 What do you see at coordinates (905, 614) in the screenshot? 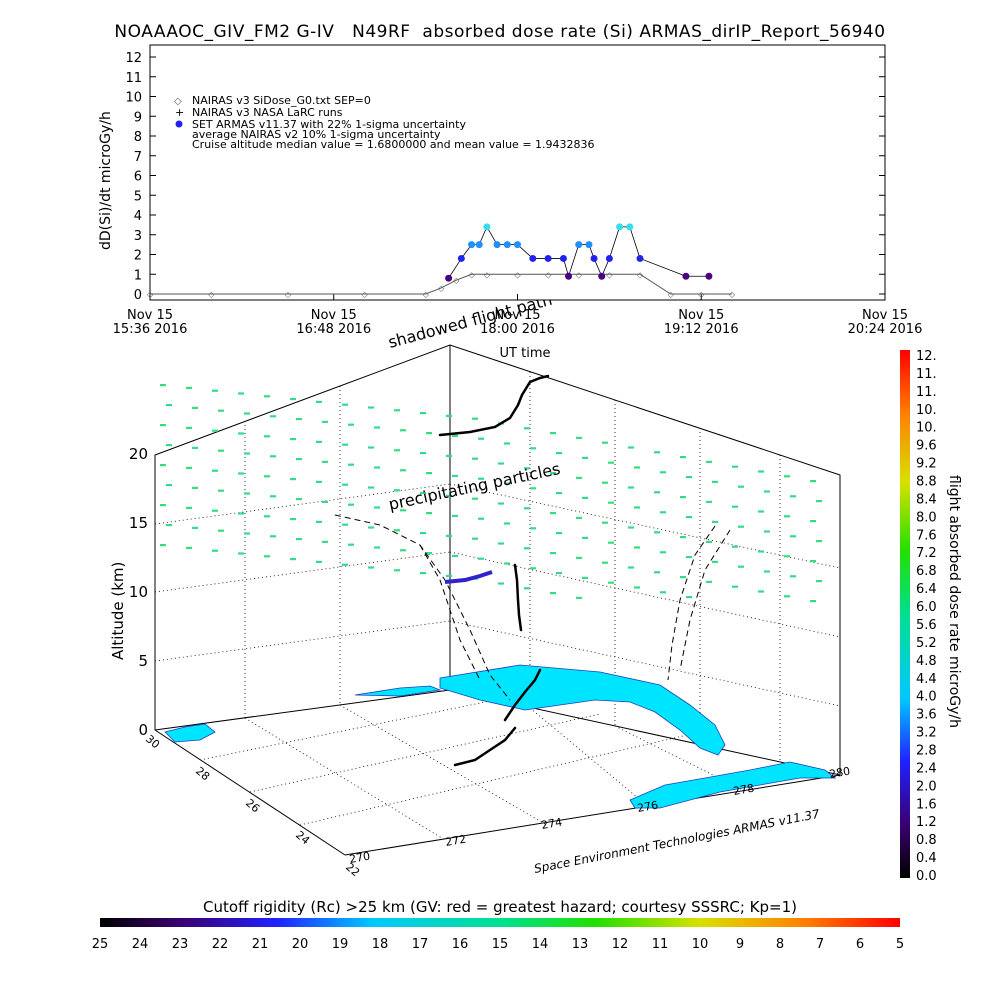
I see `dose-colorbar` at bounding box center [905, 614].